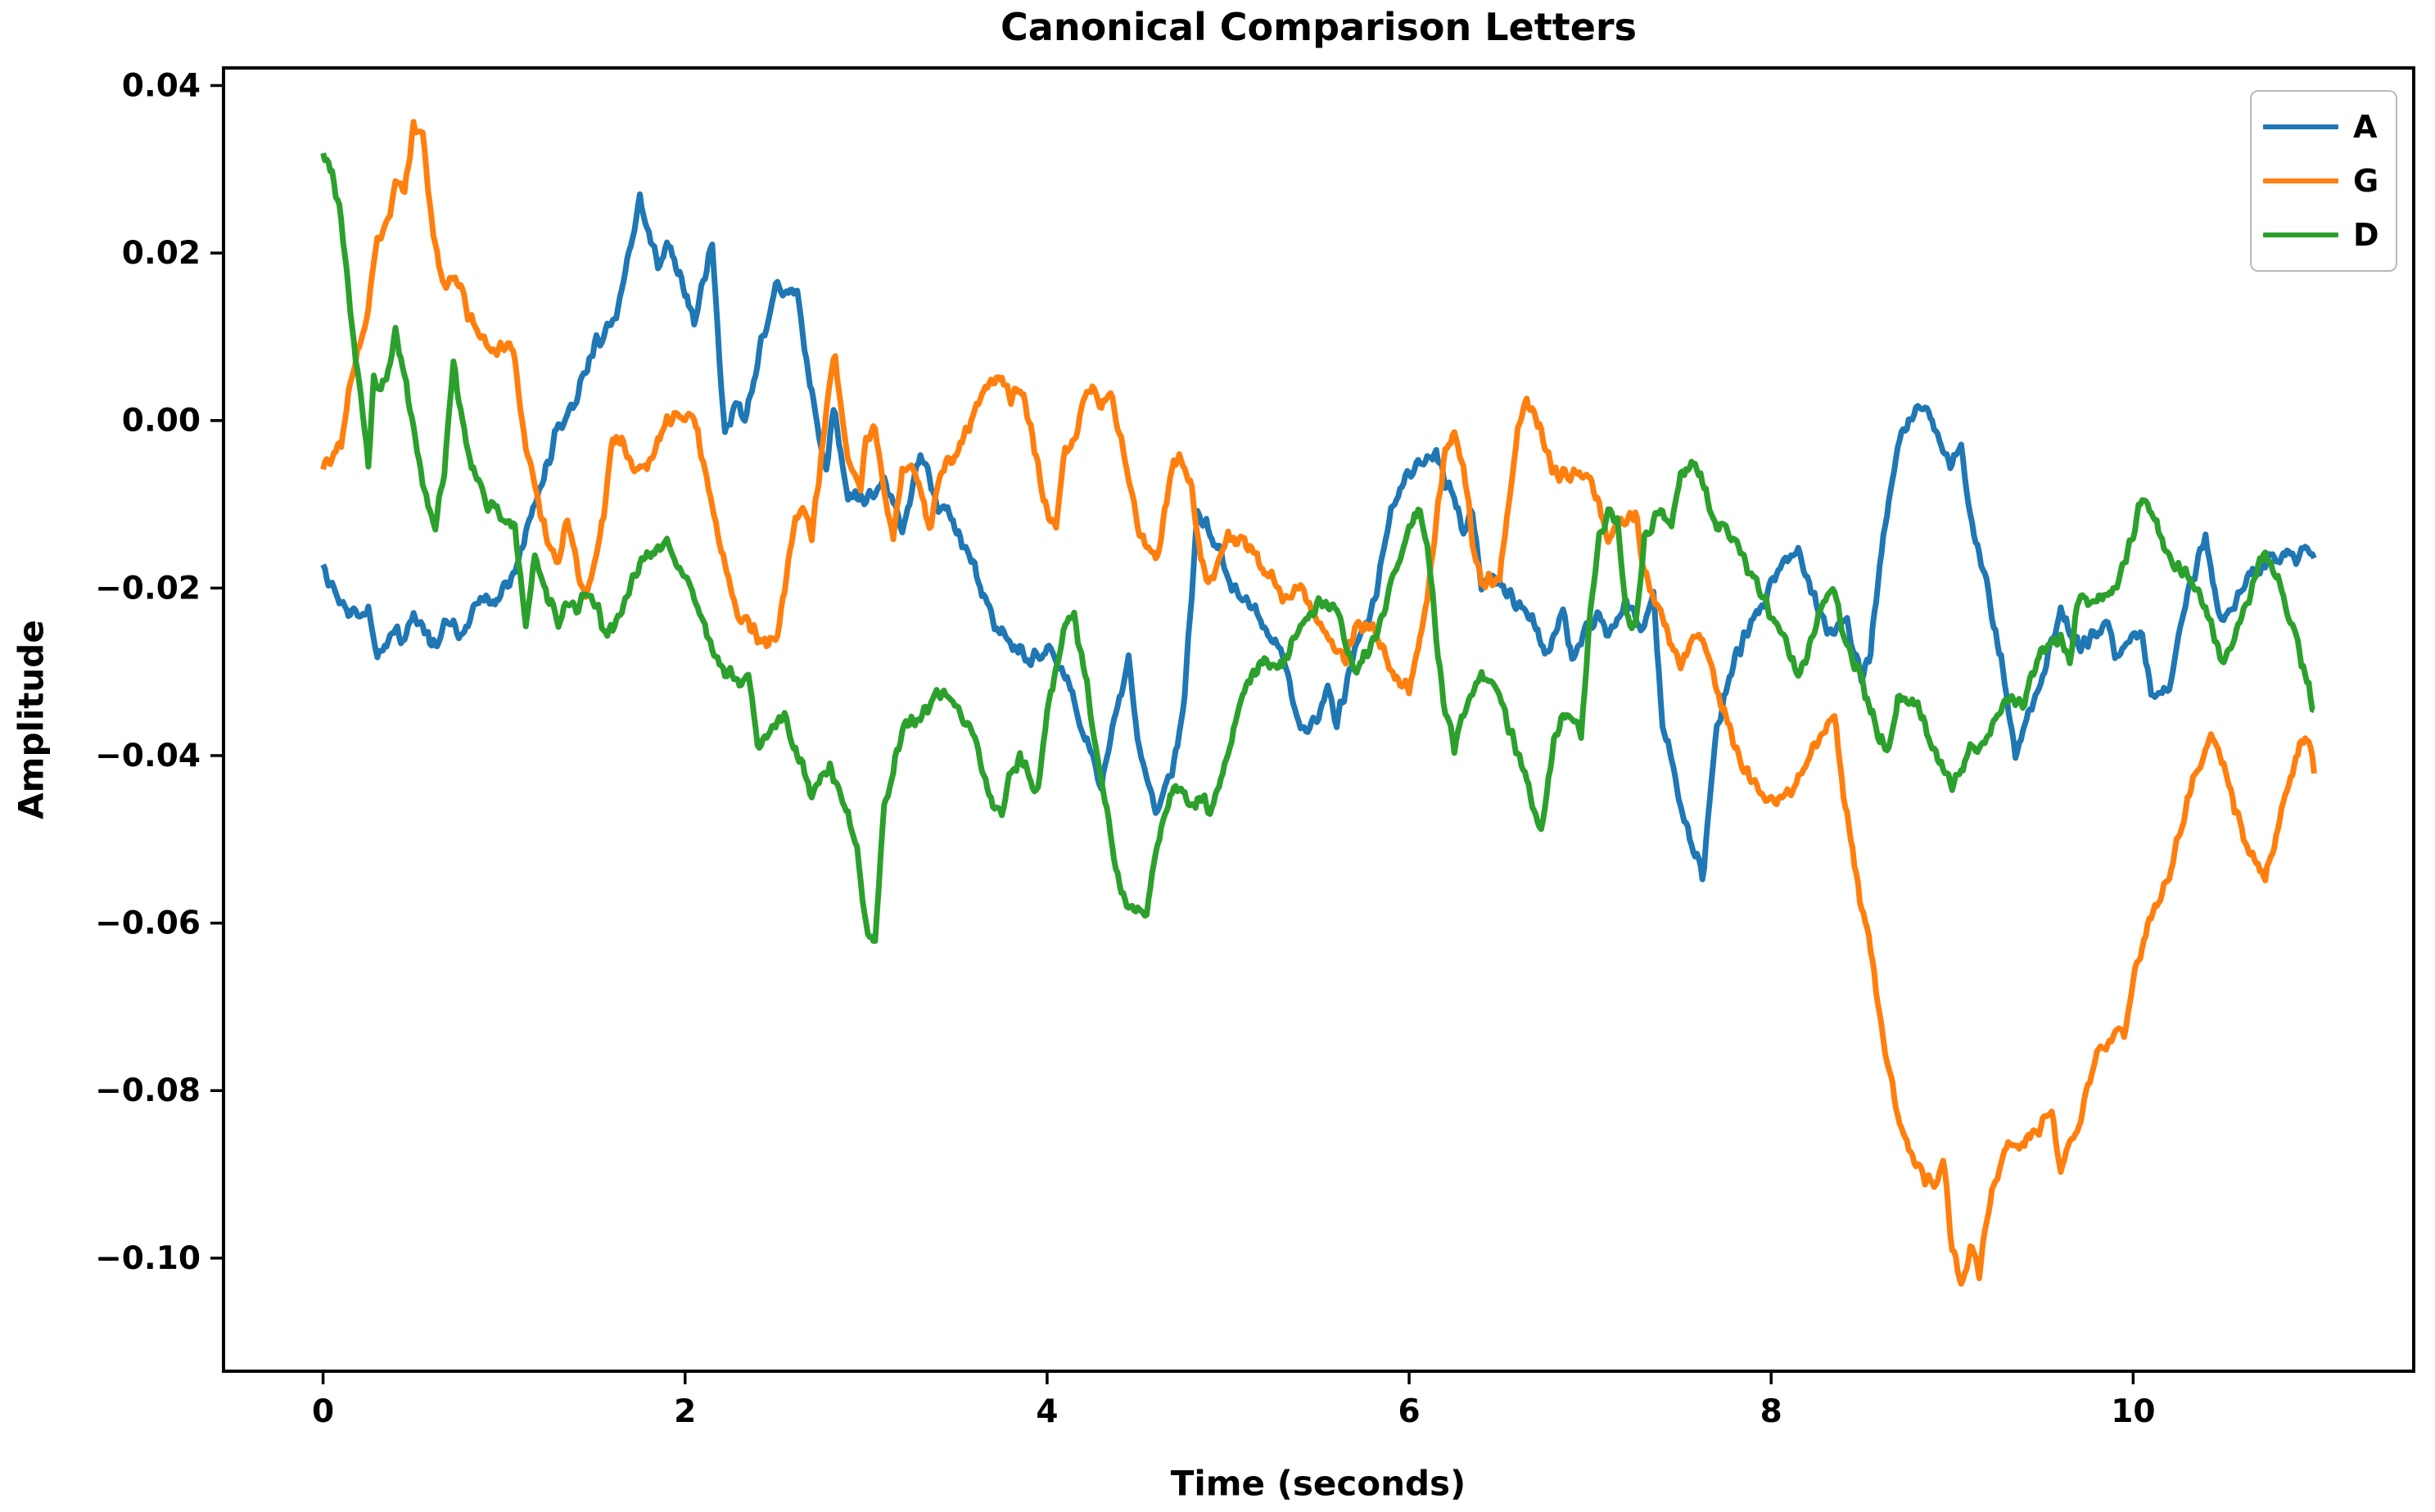  I want to click on x-tick-label: 8, so click(1771, 1411).